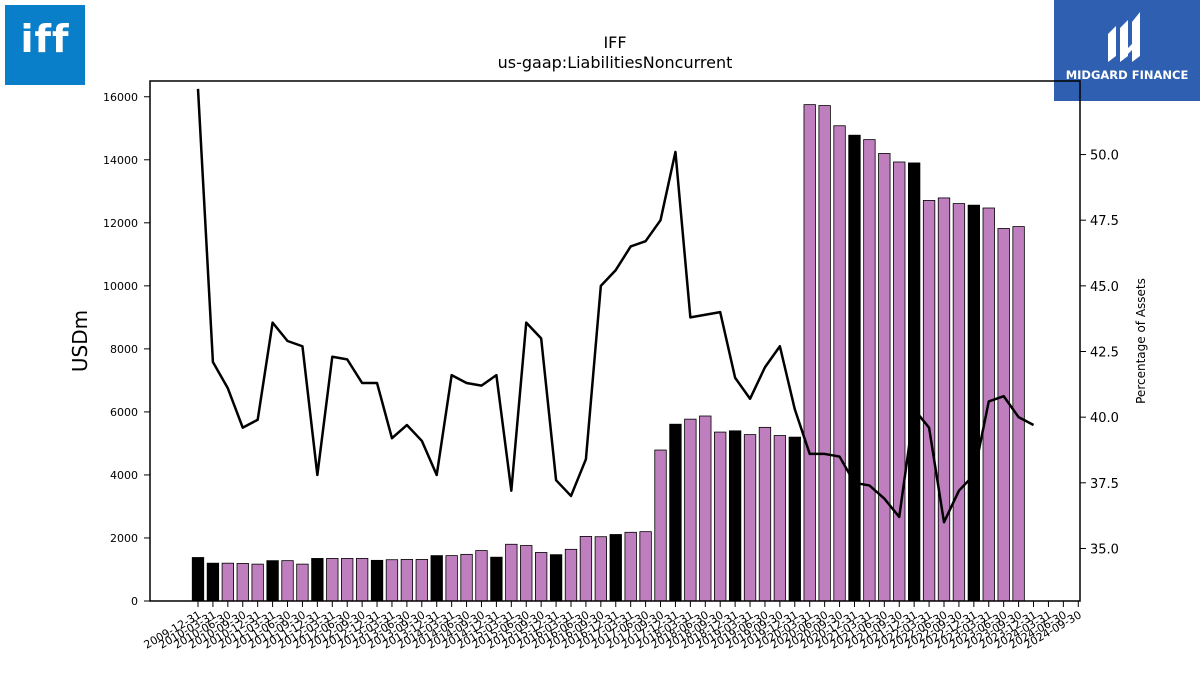 This screenshot has height=675, width=1200. What do you see at coordinates (120, 97) in the screenshot?
I see `y-tick-label: 16000` at bounding box center [120, 97].